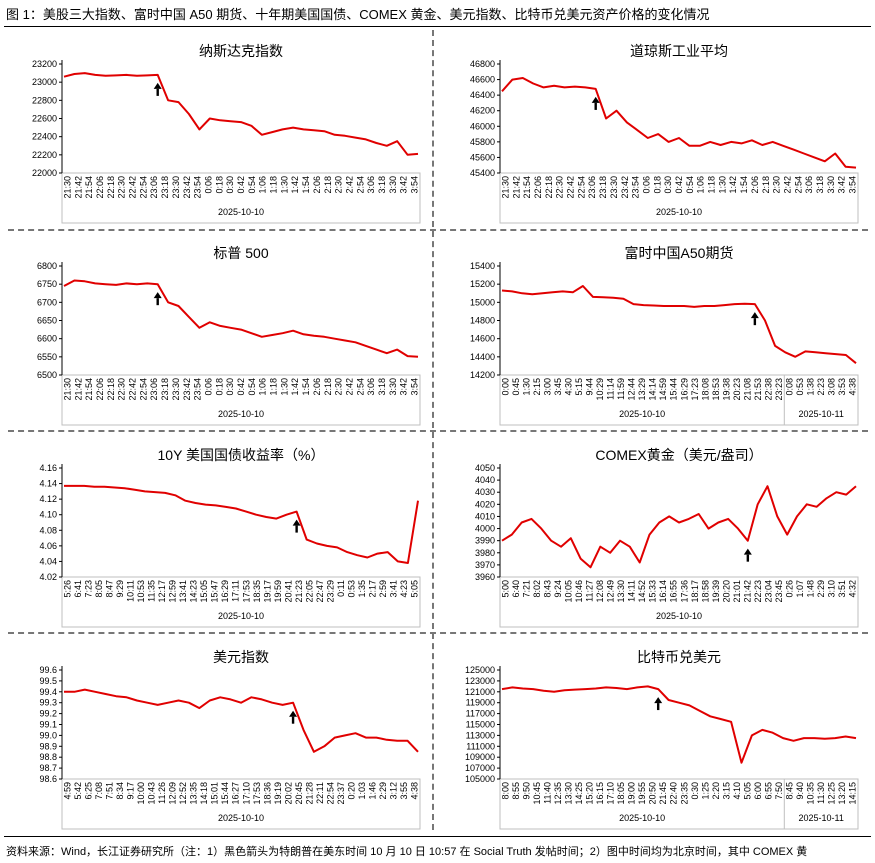 The height and width of the screenshot is (863, 875). What do you see at coordinates (684, 389) in the screenshot?
I see `x-tick-label: 16:29` at bounding box center [684, 389].